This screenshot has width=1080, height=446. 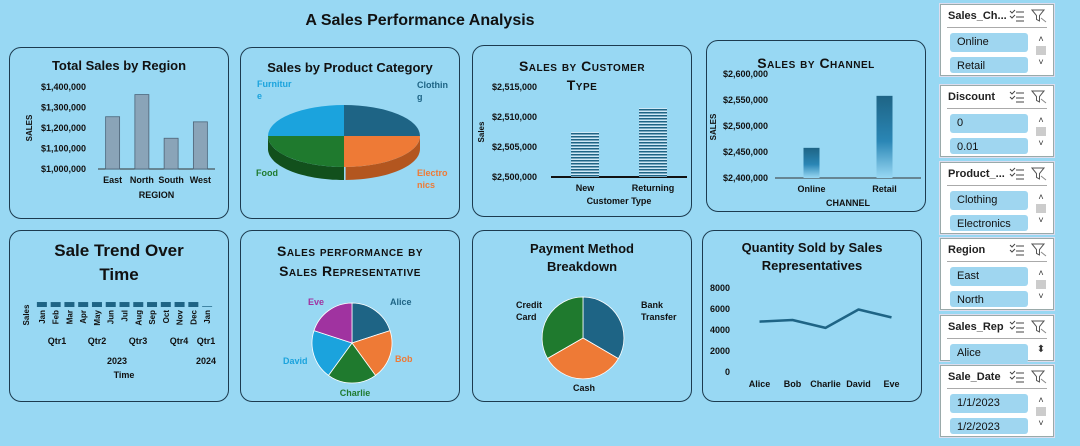 What do you see at coordinates (171, 180) in the screenshot?
I see `x-tick-label: South` at bounding box center [171, 180].